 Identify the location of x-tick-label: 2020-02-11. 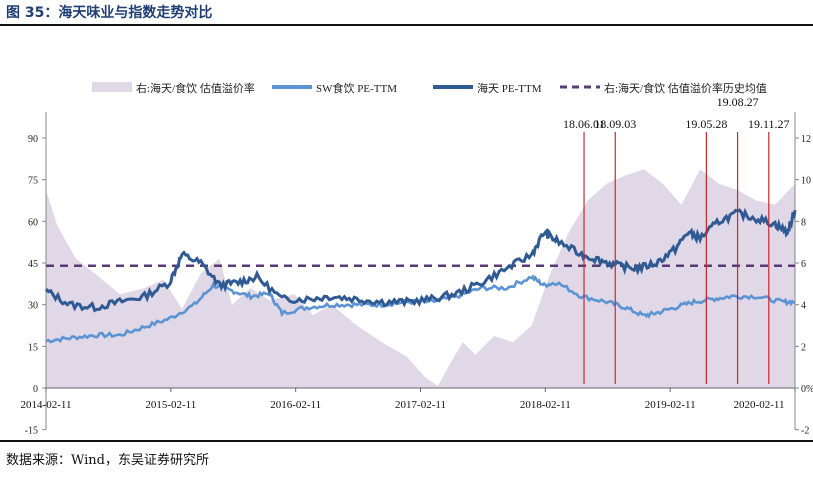
(759, 405).